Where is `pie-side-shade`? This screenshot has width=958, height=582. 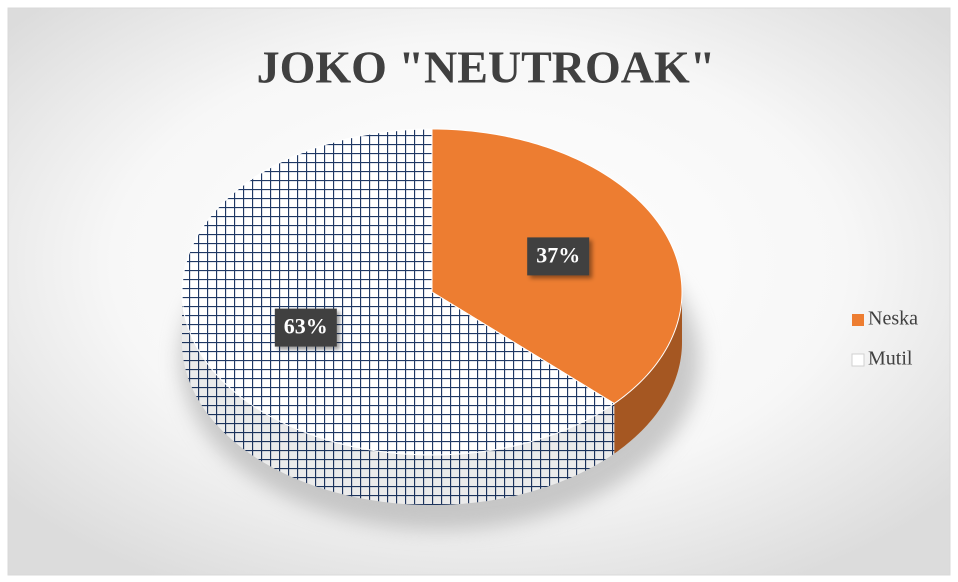 pie-side-shade is located at coordinates (648, 373).